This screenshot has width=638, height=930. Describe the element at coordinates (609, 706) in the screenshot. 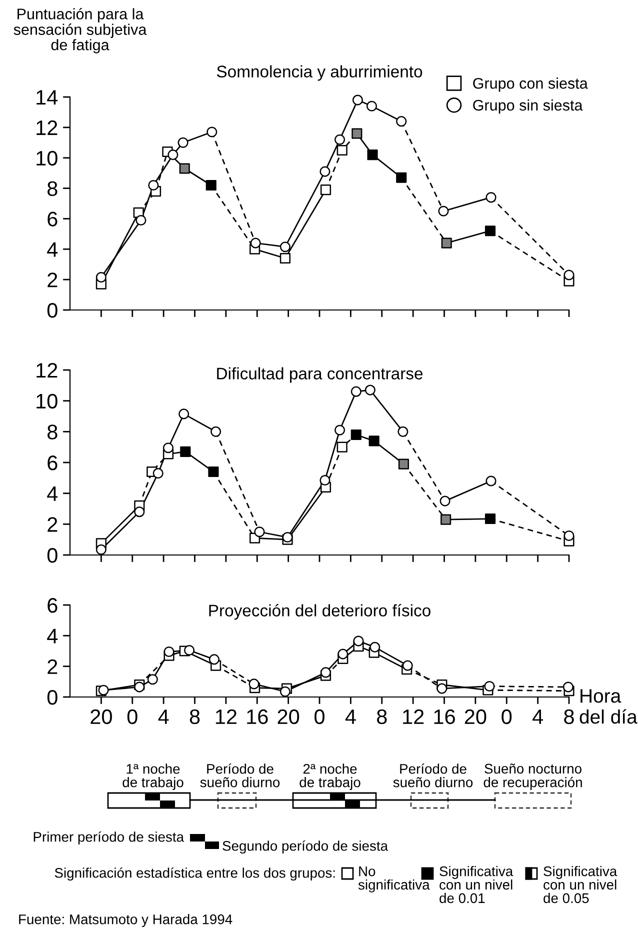

I see `x-axis-title: Hora del día` at that location.